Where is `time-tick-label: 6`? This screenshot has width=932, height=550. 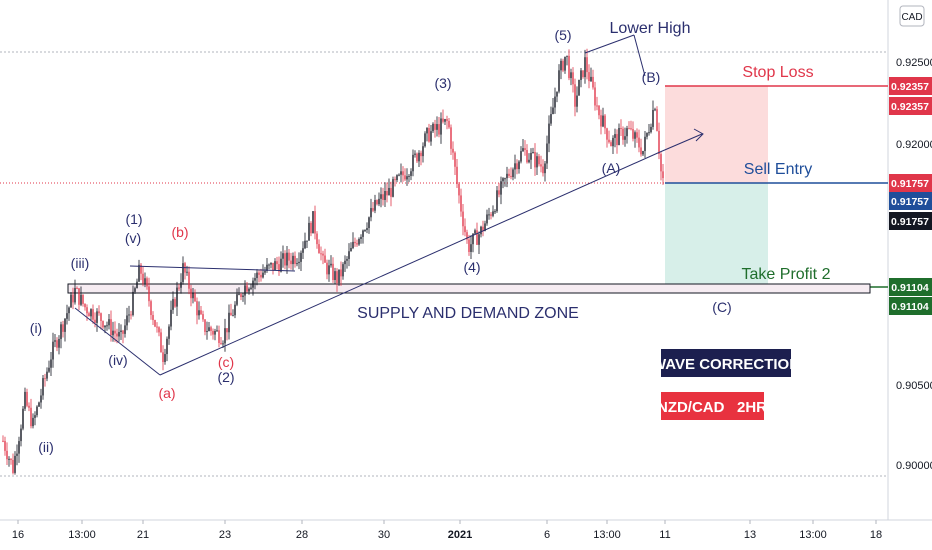
time-tick-label: 6 is located at coordinates (547, 535).